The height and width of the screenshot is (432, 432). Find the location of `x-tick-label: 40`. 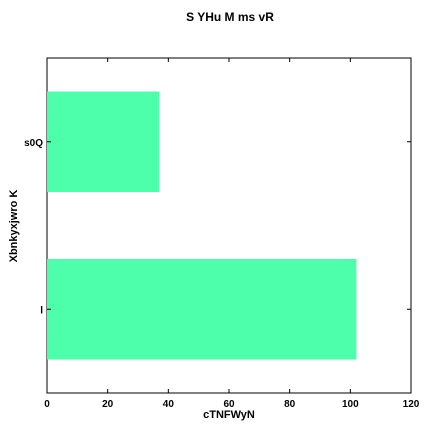

x-tick-label: 40 is located at coordinates (169, 404).